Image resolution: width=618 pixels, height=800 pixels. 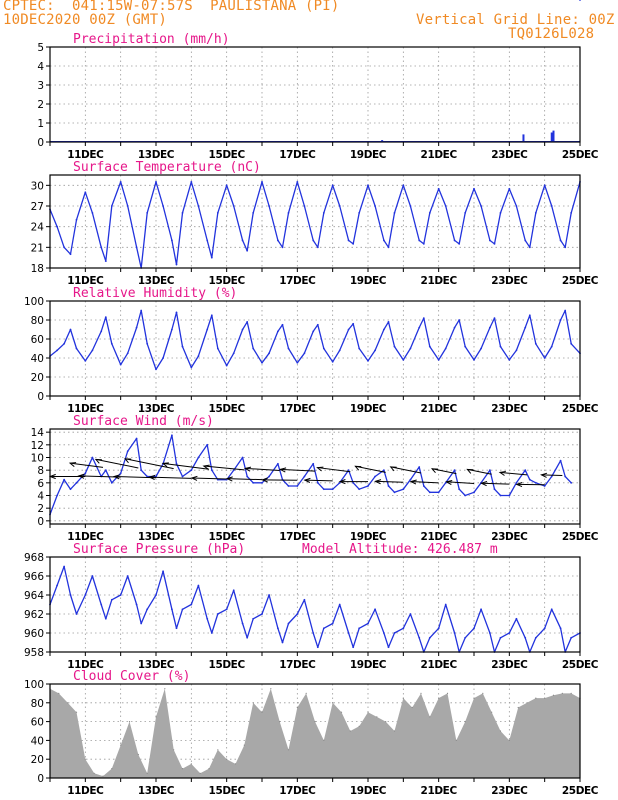 What do you see at coordinates (171, 7) in the screenshot?
I see `header-title-left: CPTEC: 041:15W-07:57S PAULISTANA (PI)` at bounding box center [171, 7].